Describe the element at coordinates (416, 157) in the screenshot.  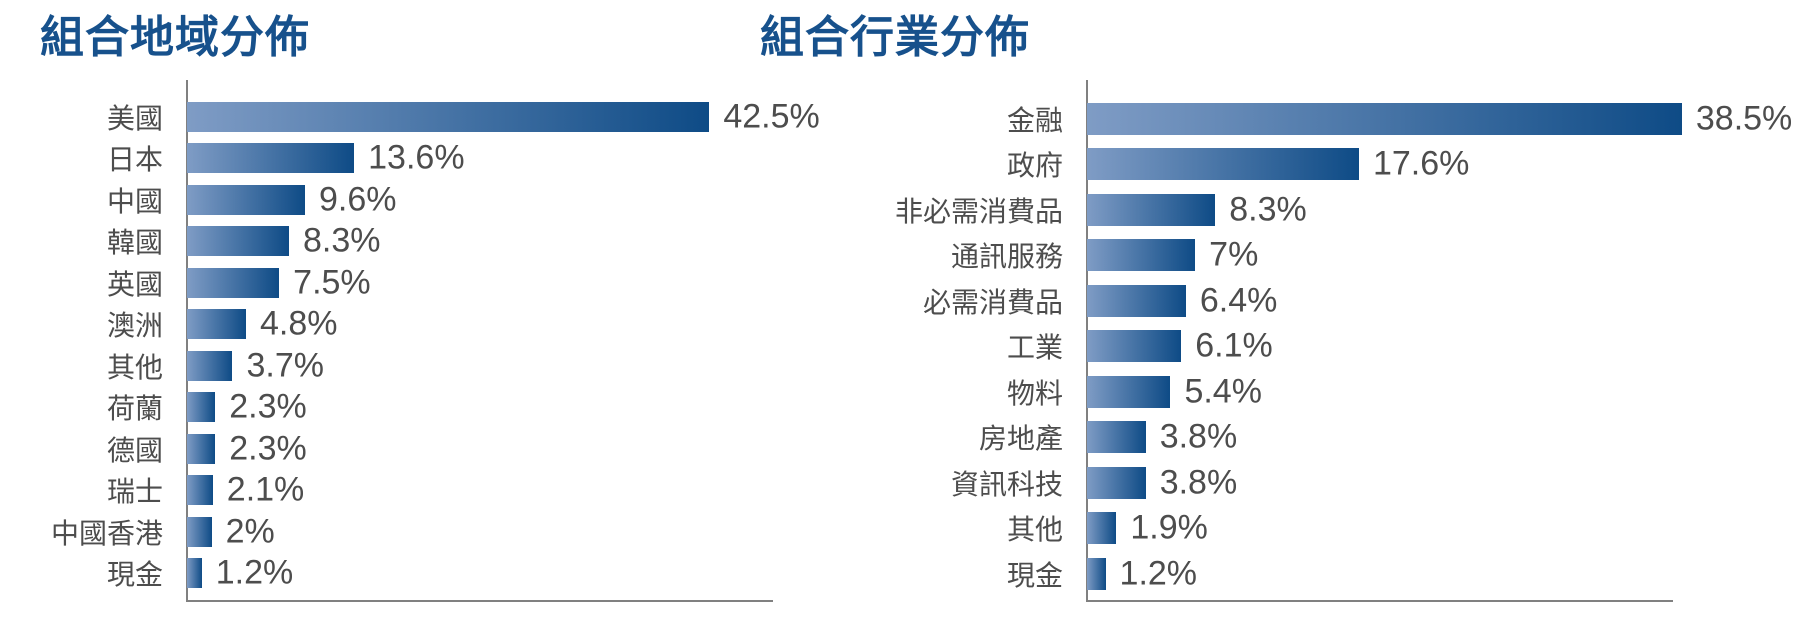
I see `value-label: 13.6%` at that location.